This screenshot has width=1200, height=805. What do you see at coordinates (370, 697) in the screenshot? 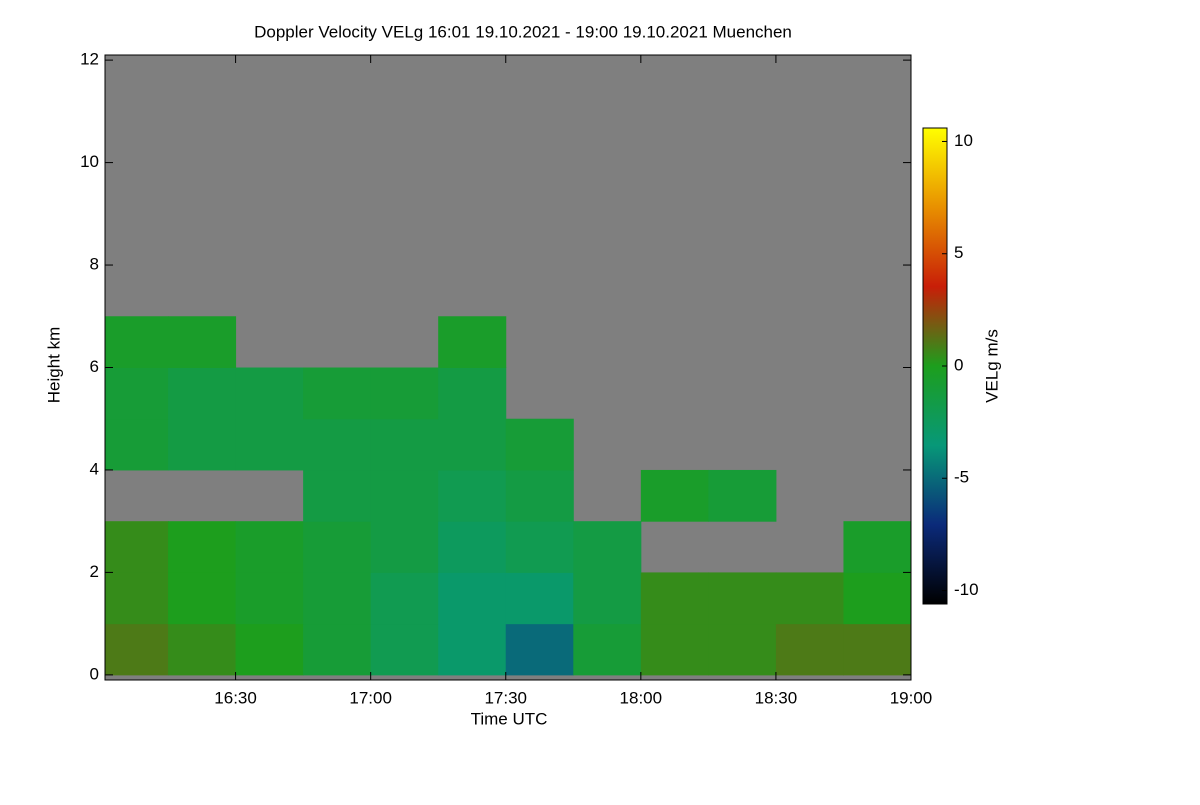
I see `x-tick-label: 17:00` at bounding box center [370, 697].